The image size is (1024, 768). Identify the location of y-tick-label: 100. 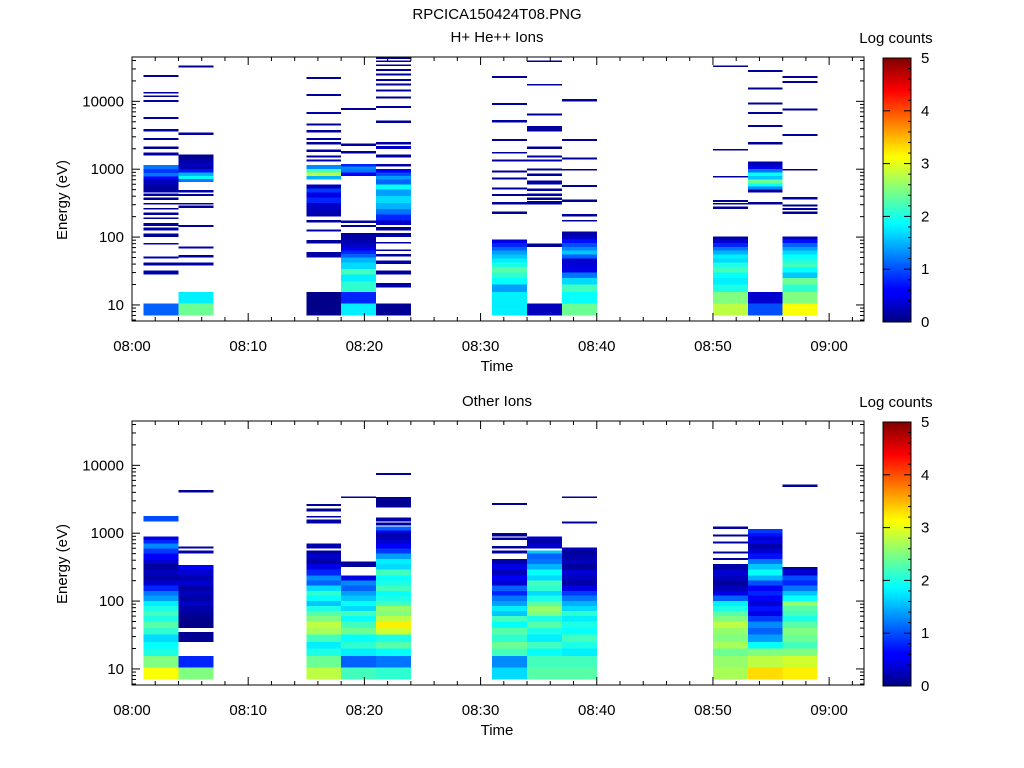
(111, 237).